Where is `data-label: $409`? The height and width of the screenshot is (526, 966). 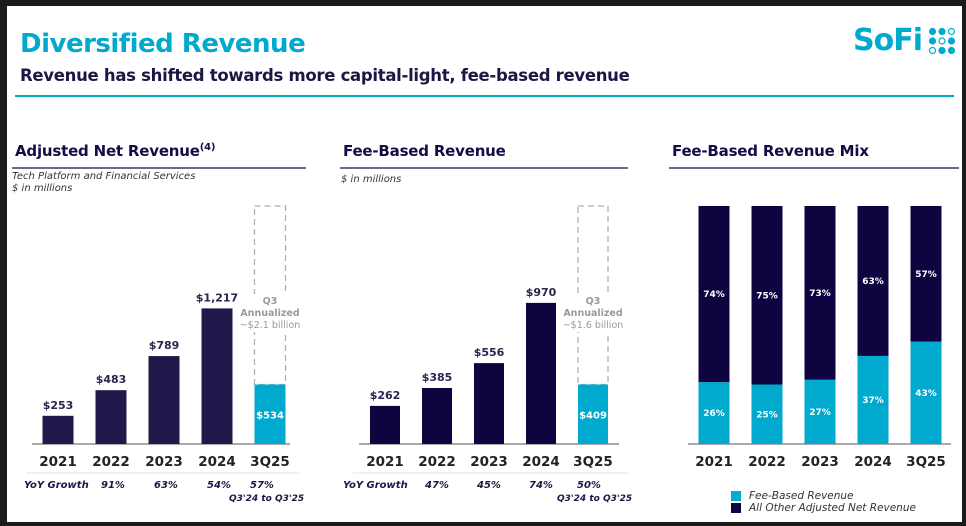
data-label: $409 is located at coordinates (593, 415).